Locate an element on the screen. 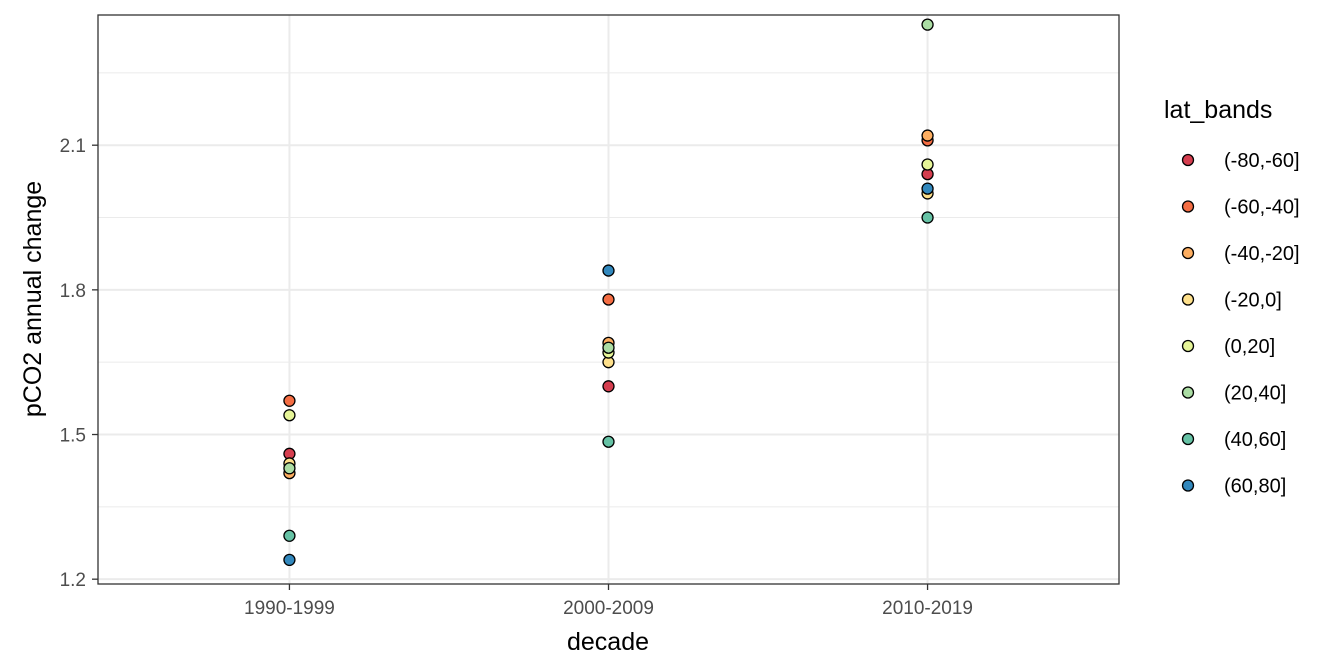  x-tick-label: 1990-1999 is located at coordinates (289, 608).